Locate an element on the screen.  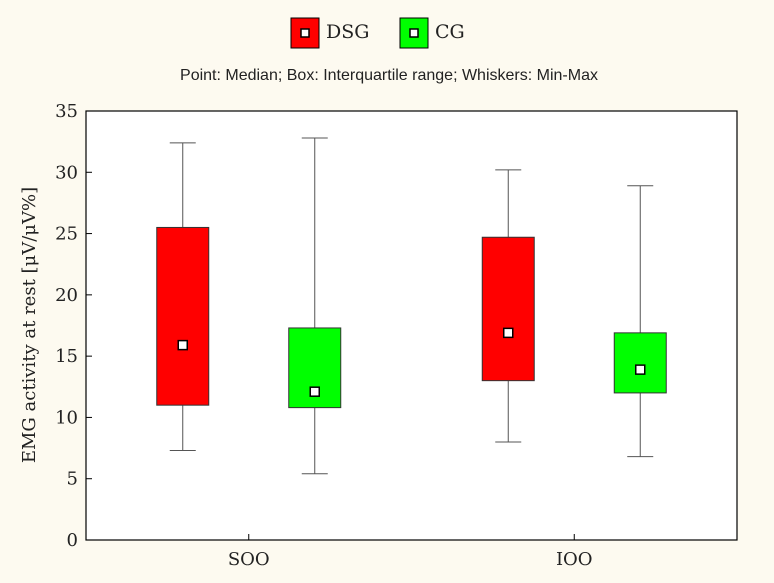
x-tick-label-soo: SOO is located at coordinates (249, 559).